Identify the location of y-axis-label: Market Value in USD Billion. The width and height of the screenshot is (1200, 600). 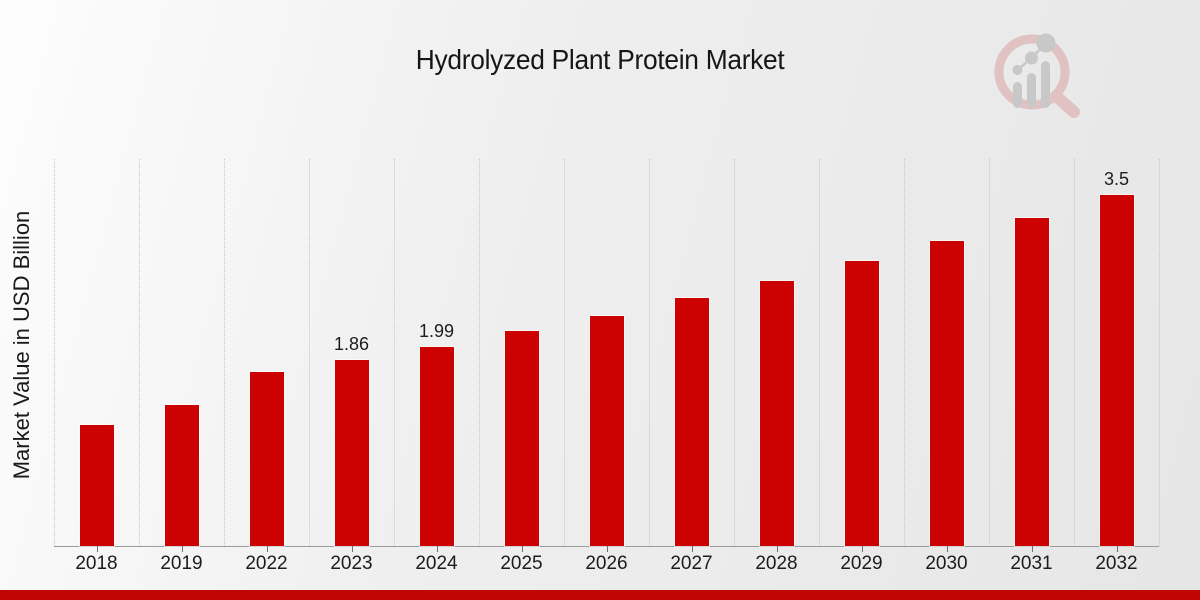
(21, 345).